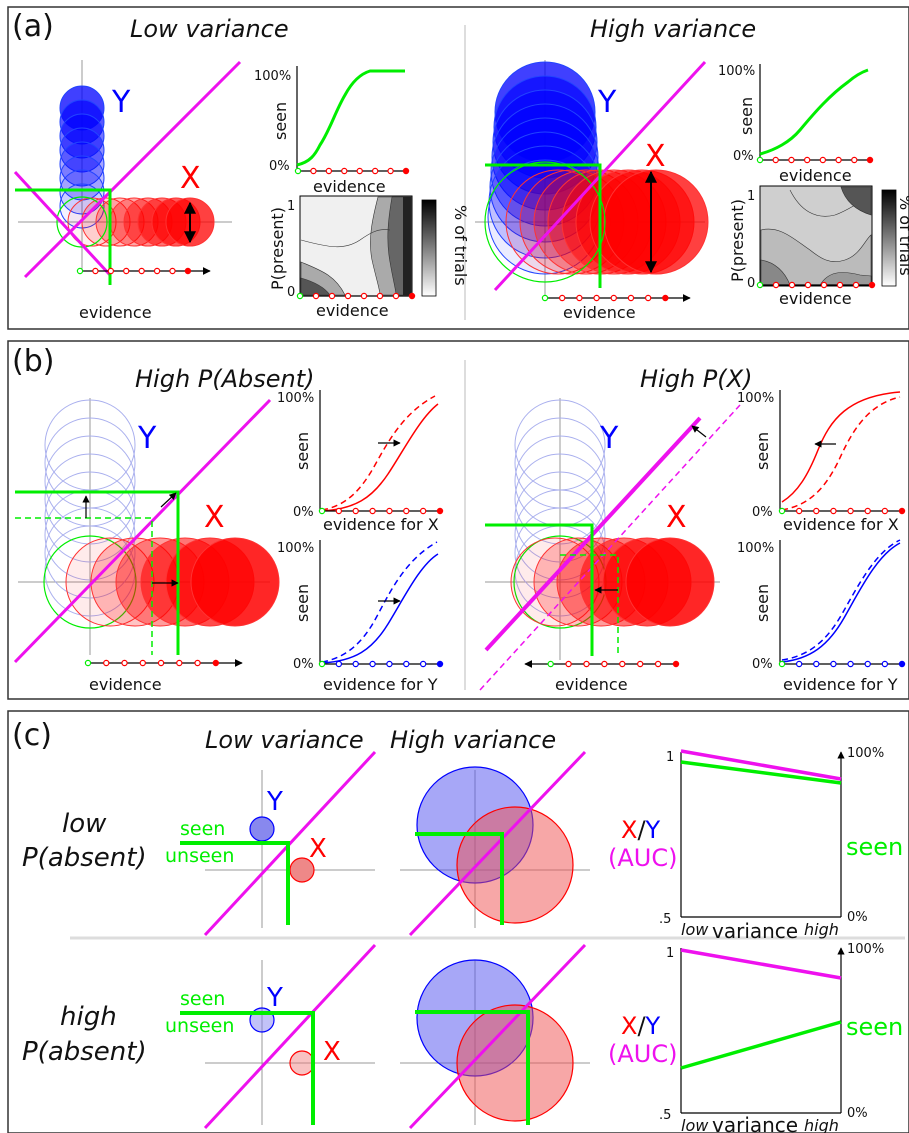 The width and height of the screenshot is (909, 1133). Describe the element at coordinates (591, 684) in the screenshot. I see `b-right-evidence-label: evidence` at that location.